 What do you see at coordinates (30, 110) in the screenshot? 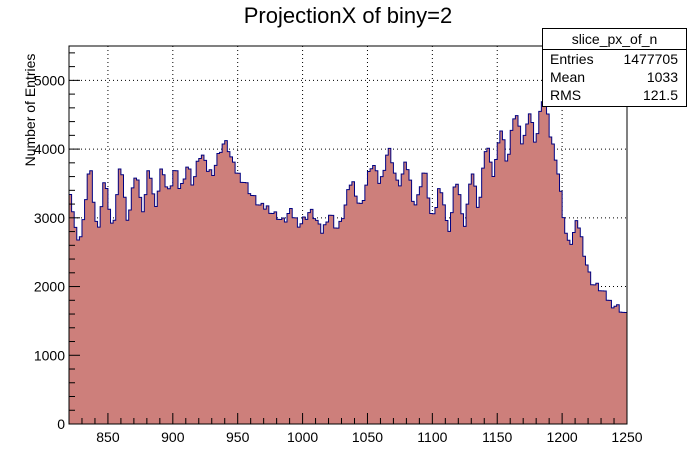
I see `y-axis-label: Number of Entries` at bounding box center [30, 110].